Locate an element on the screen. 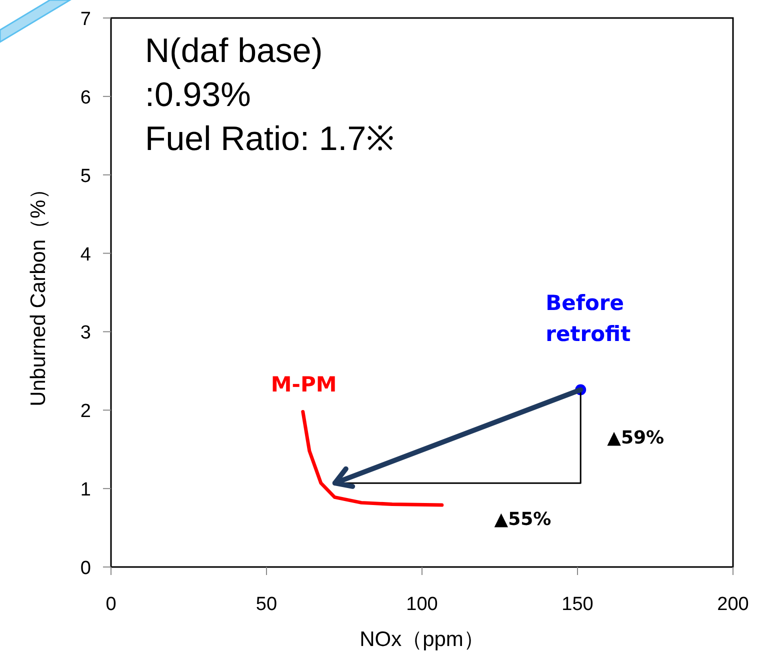  annotation: ▲55% is located at coordinates (523, 519).